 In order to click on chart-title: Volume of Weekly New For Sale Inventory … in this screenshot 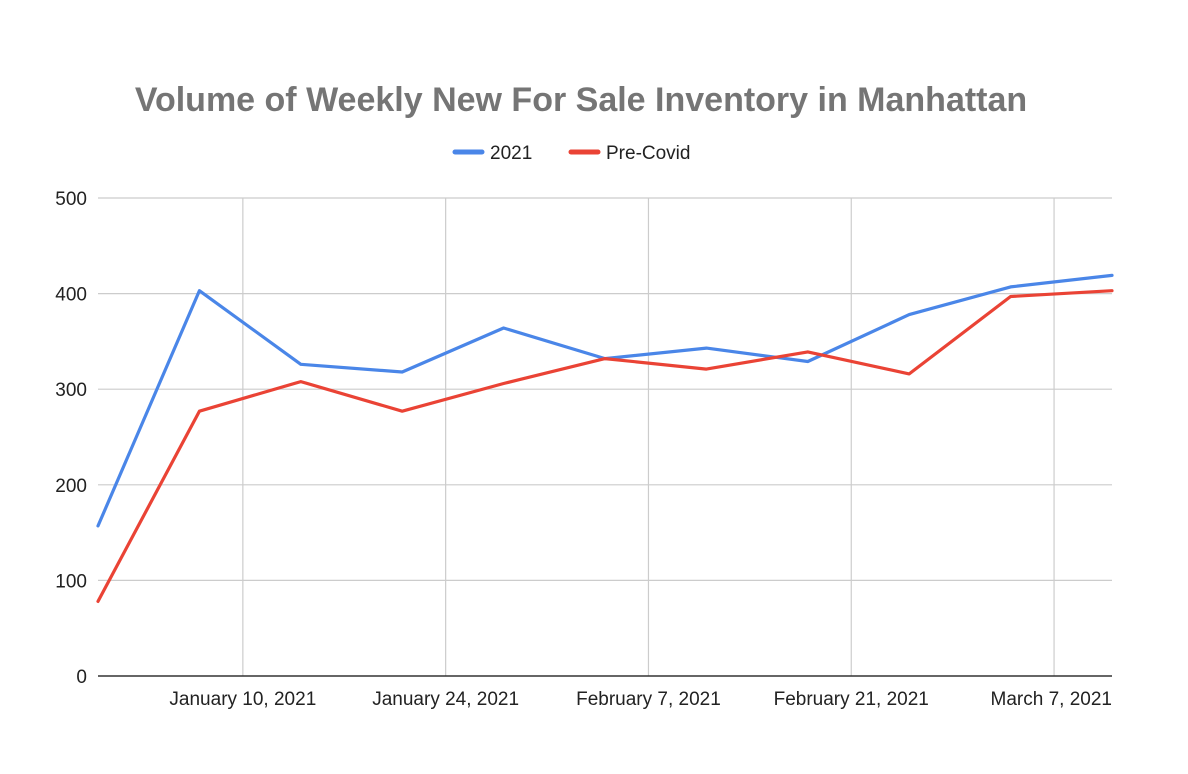, I will do `click(581, 100)`.